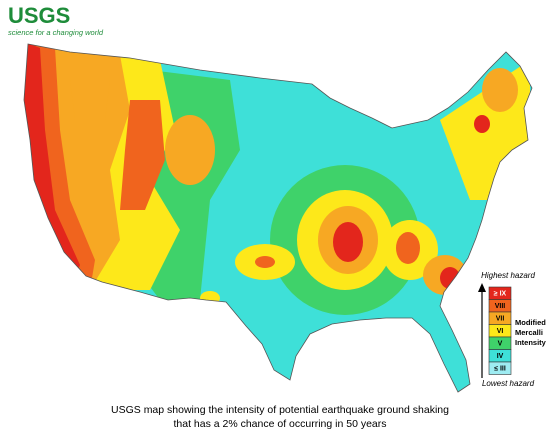  What do you see at coordinates (500, 306) in the screenshot?
I see `legend-level: VIII` at bounding box center [500, 306].